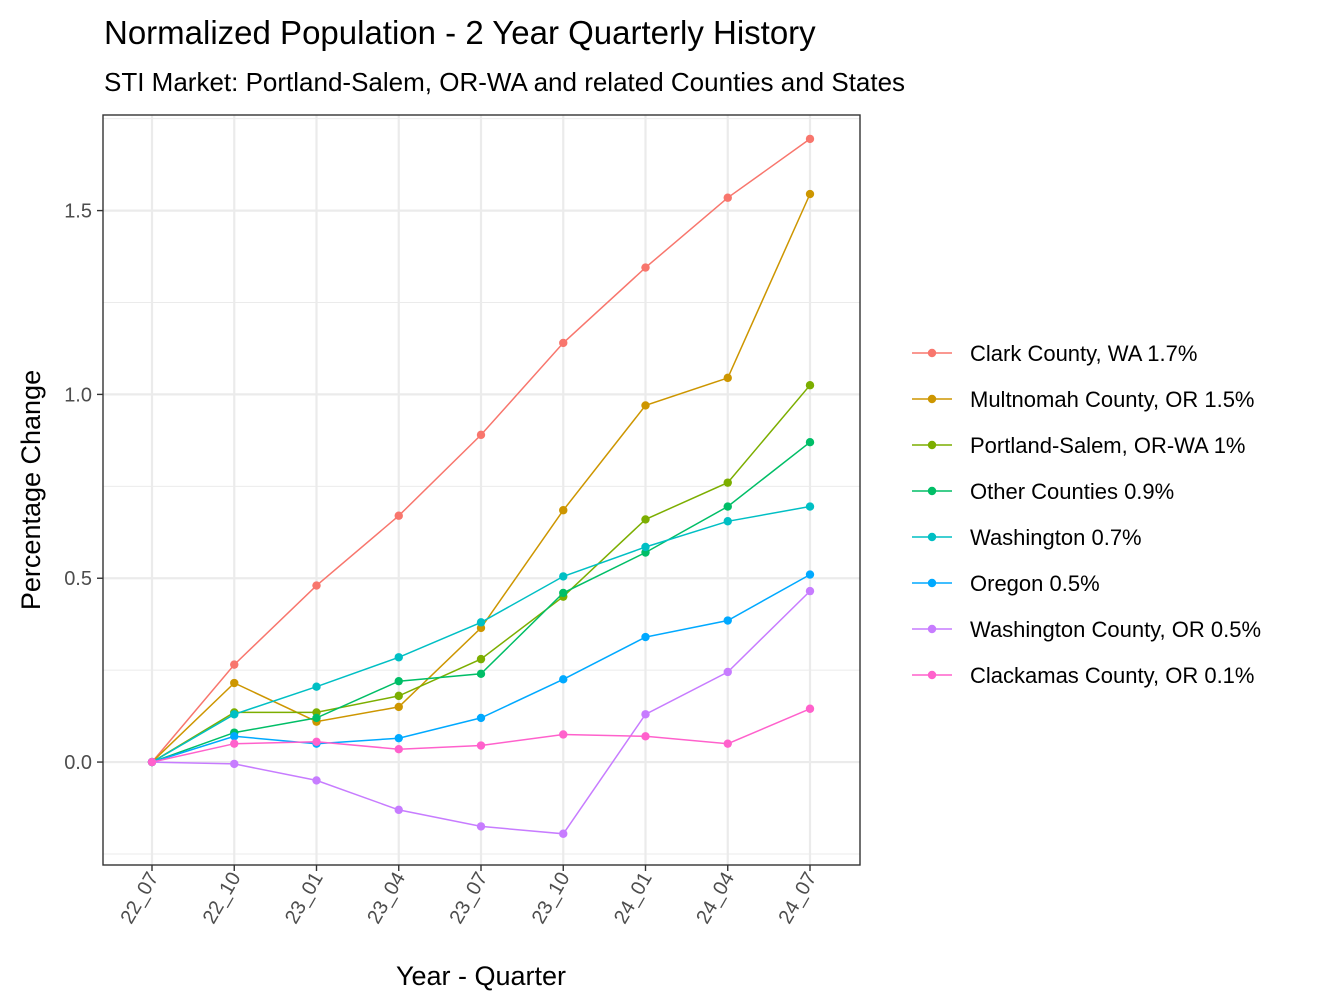 Image resolution: width=1344 pixels, height=1008 pixels. Describe the element at coordinates (1112, 399) in the screenshot. I see `legend-label: Multnomah County, OR 1.5%` at that location.